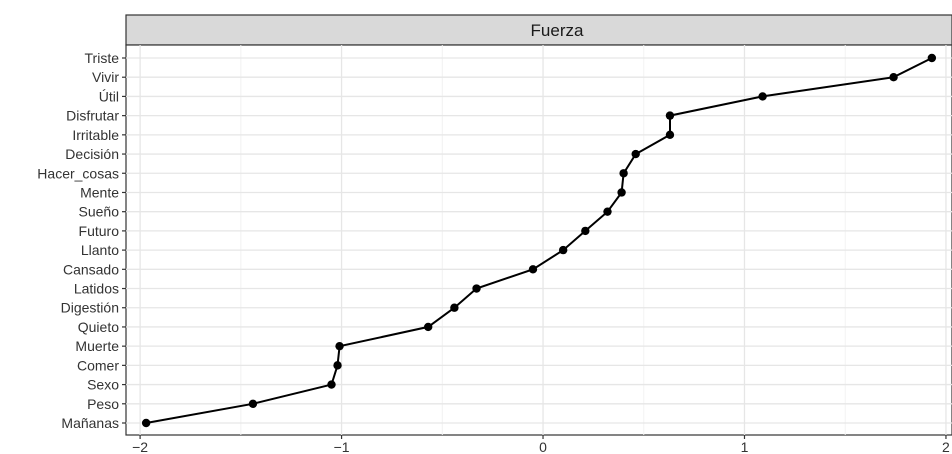 The image size is (952, 454). What do you see at coordinates (90, 308) in the screenshot?
I see `y-tick-label: Digestión` at bounding box center [90, 308].